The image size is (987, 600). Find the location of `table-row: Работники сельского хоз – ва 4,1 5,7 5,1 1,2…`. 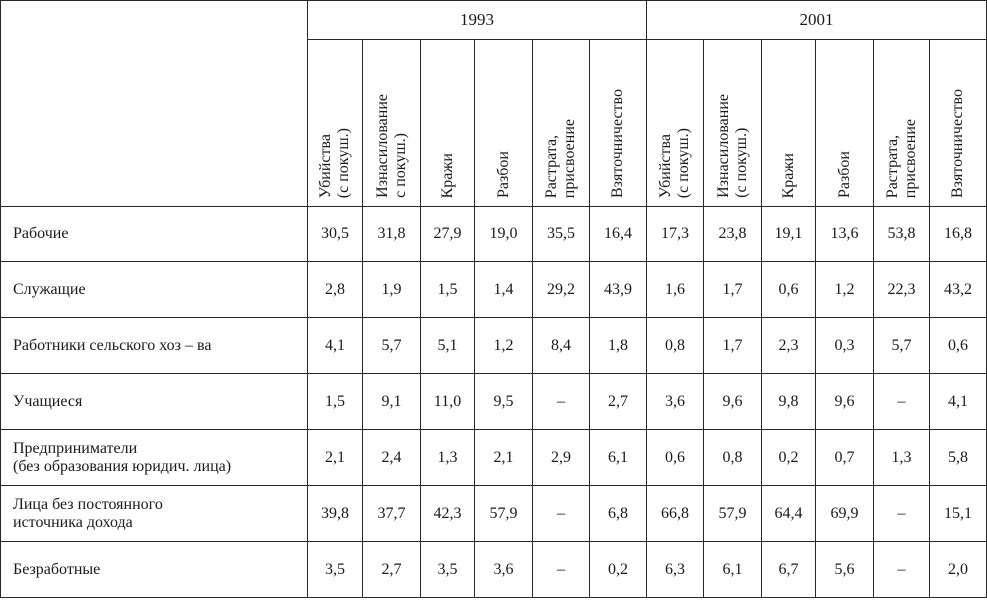

table-row: Работники сельского хоз – ва 4,1 5,7 5,1 1,2… is located at coordinates (493, 345).